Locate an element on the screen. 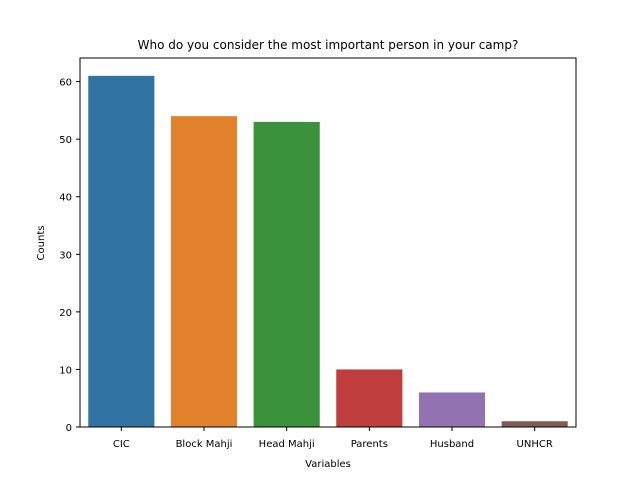 The height and width of the screenshot is (480, 640). bar-block-mahji is located at coordinates (204, 271).